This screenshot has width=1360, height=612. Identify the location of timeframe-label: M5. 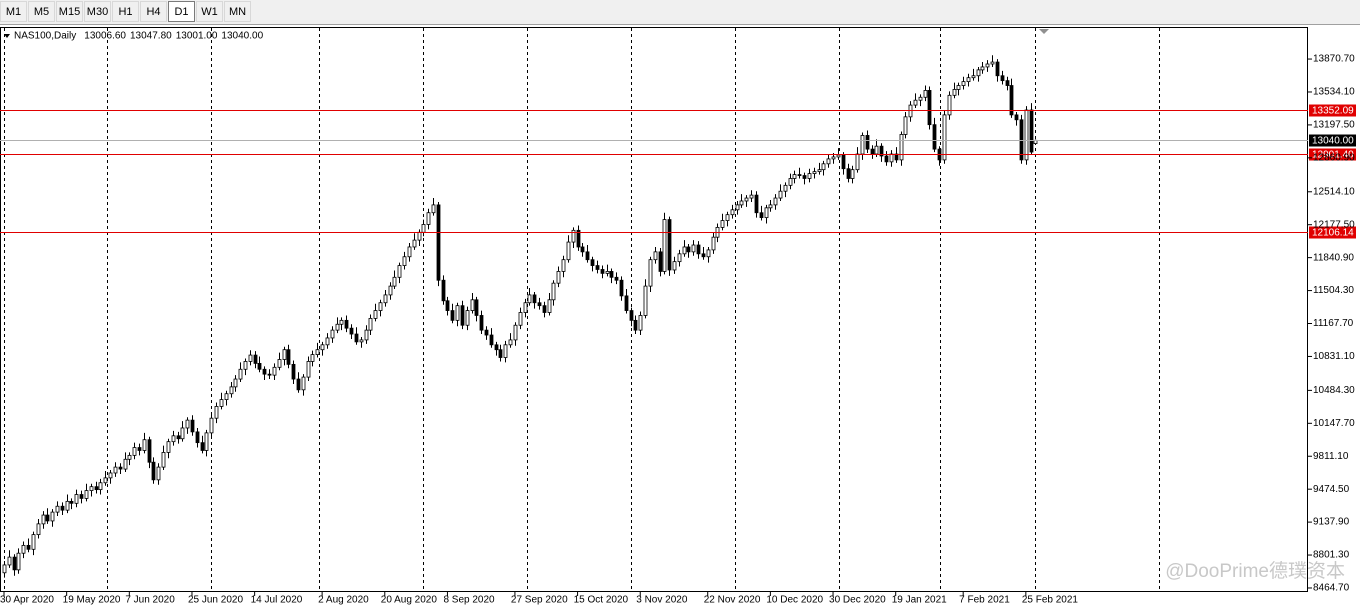
(41, 12).